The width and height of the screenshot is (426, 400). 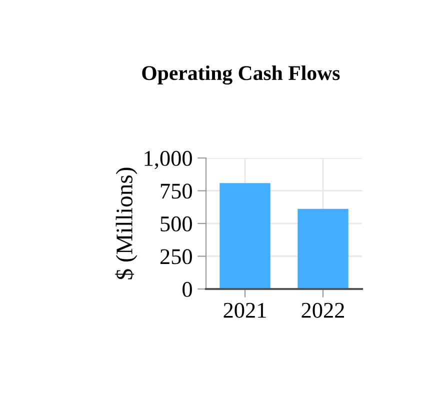 What do you see at coordinates (241, 75) in the screenshot?
I see `chart-title: Operating Cash Flows` at bounding box center [241, 75].